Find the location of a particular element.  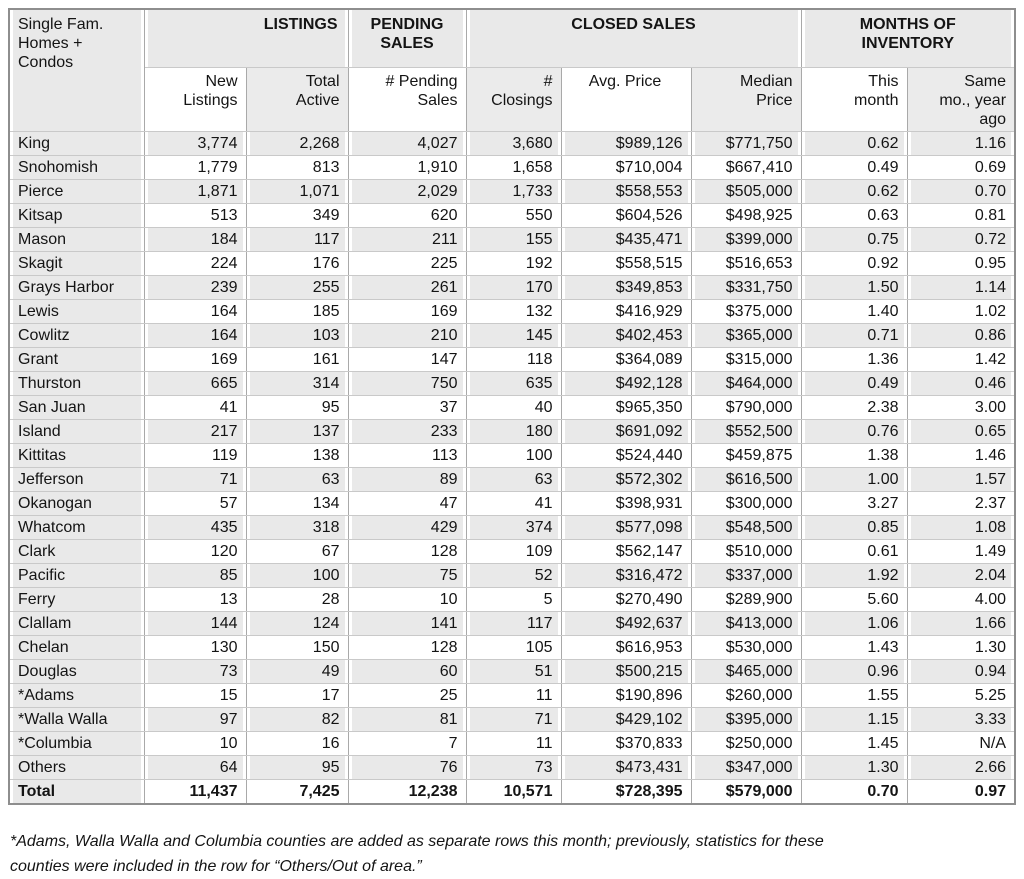

col-header-median-price: Median Price is located at coordinates (746, 99).